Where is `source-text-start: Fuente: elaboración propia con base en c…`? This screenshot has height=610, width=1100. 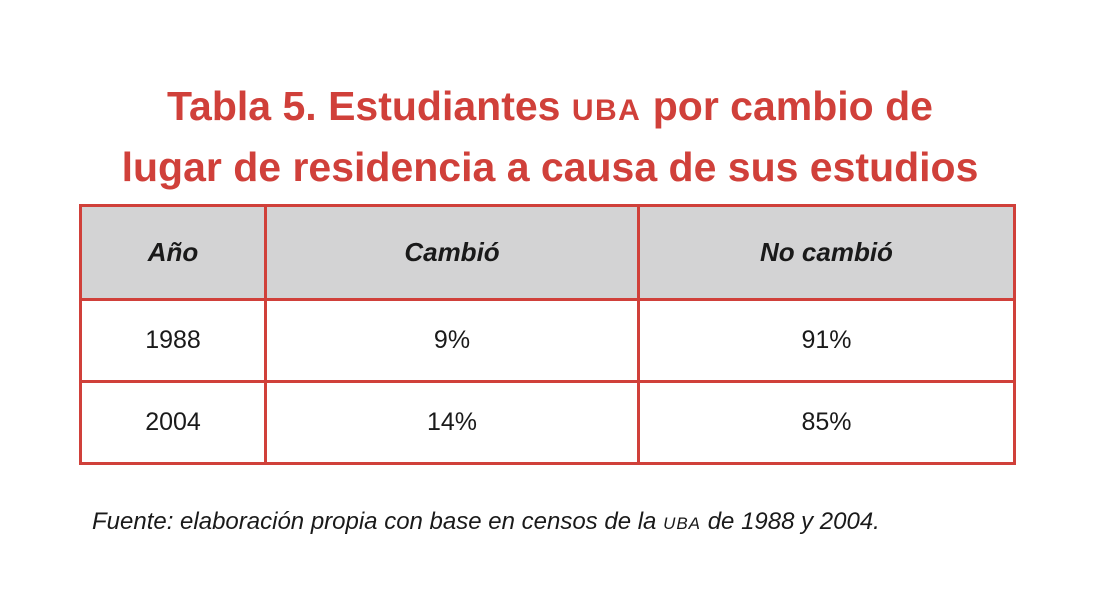 source-text-start: Fuente: elaboración propia con base en c… is located at coordinates (378, 521).